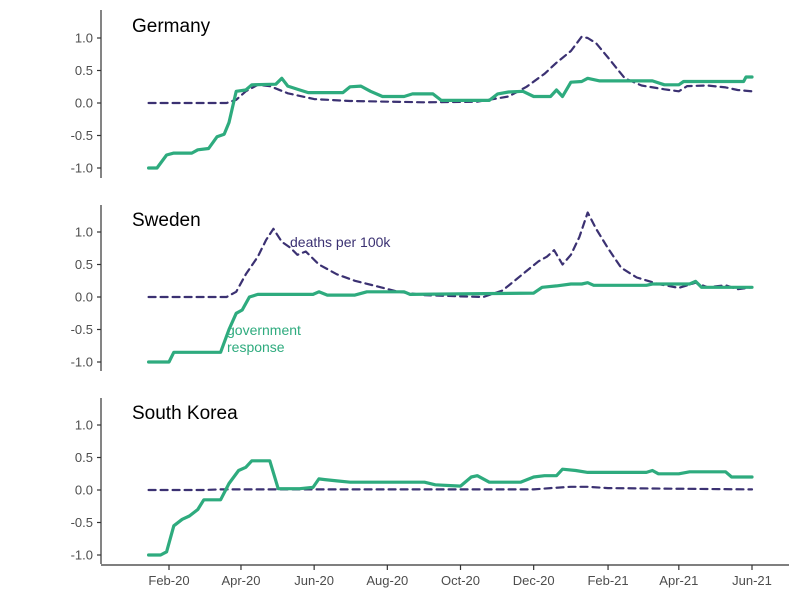 The image size is (800, 600). What do you see at coordinates (264, 330) in the screenshot?
I see `response-annotation-line1: government` at bounding box center [264, 330].